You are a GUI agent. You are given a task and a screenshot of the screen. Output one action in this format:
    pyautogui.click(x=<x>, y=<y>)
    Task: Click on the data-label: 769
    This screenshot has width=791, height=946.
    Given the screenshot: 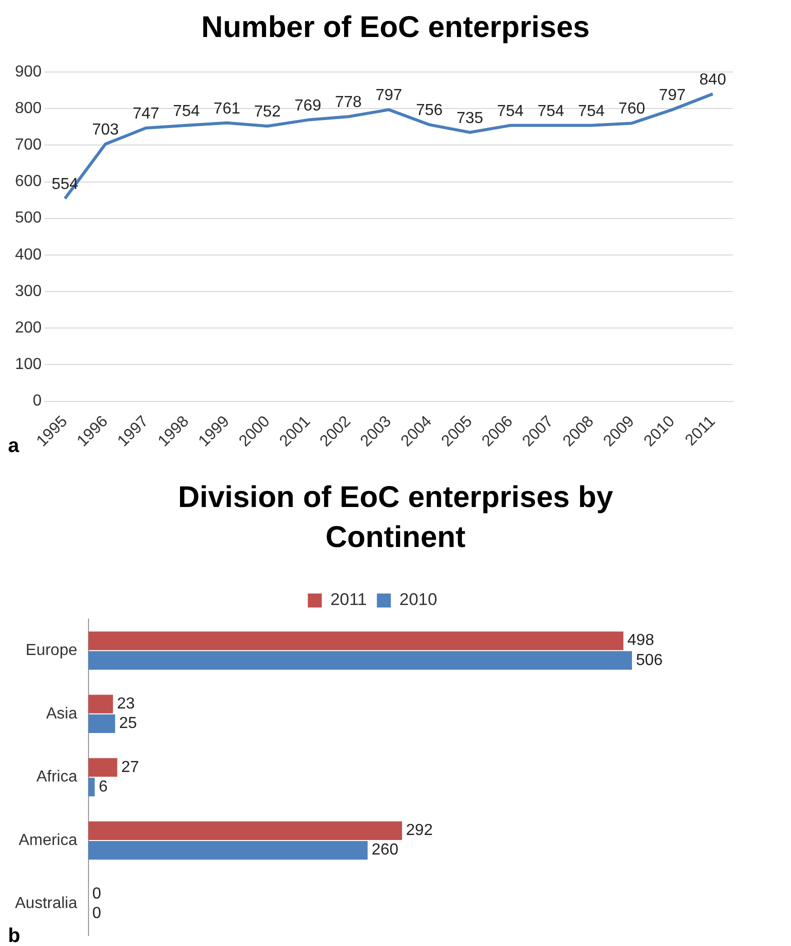 What is the action you would take?
    pyautogui.click(x=308, y=105)
    